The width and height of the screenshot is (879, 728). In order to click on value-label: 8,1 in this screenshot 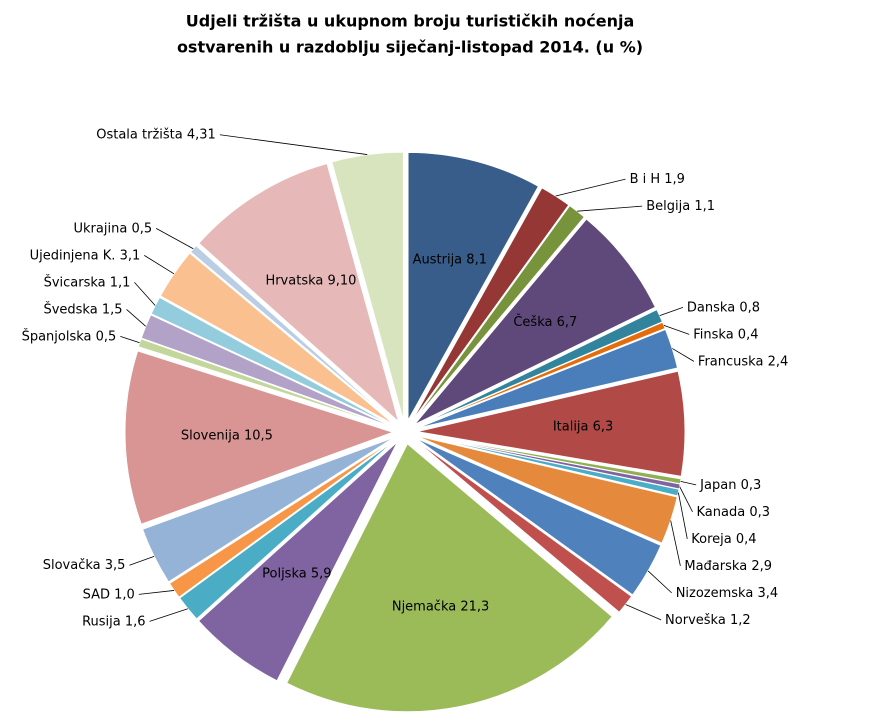, I will do `click(476, 259)`.